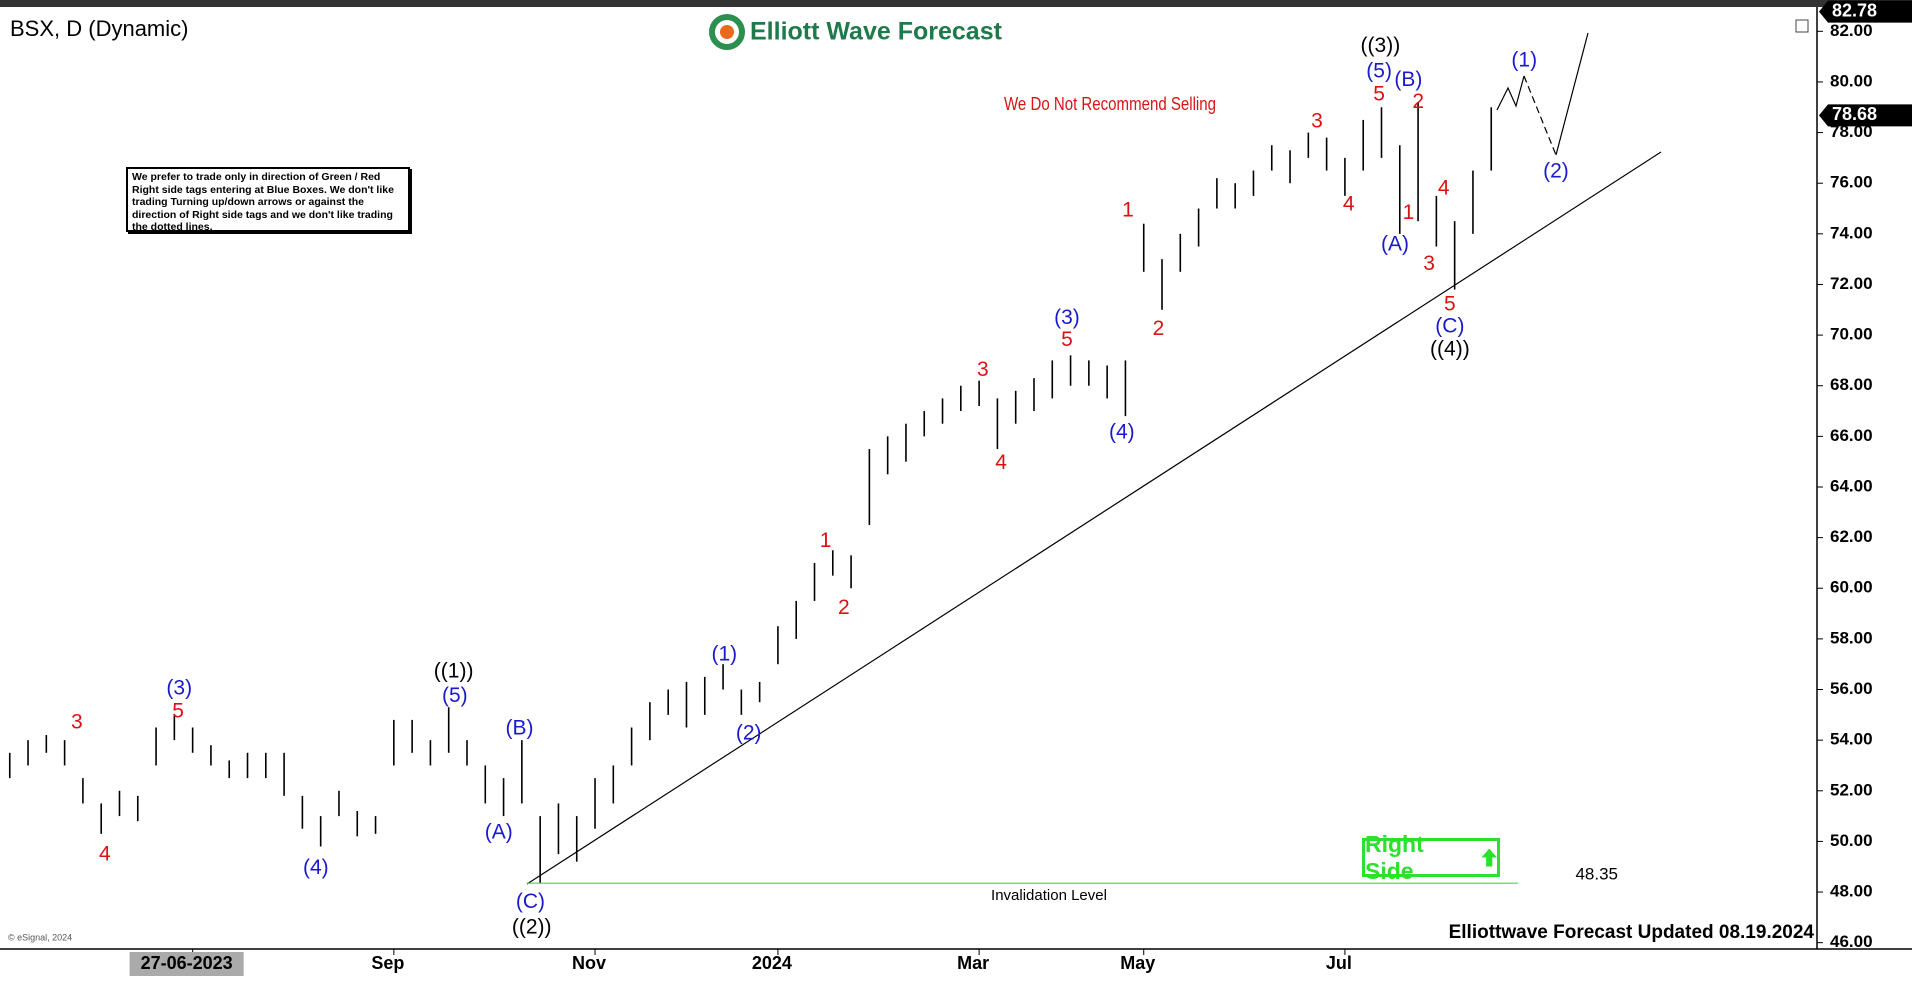 This screenshot has width=1912, height=981. I want to click on invalidation-label: Invalidation Level, so click(1049, 895).